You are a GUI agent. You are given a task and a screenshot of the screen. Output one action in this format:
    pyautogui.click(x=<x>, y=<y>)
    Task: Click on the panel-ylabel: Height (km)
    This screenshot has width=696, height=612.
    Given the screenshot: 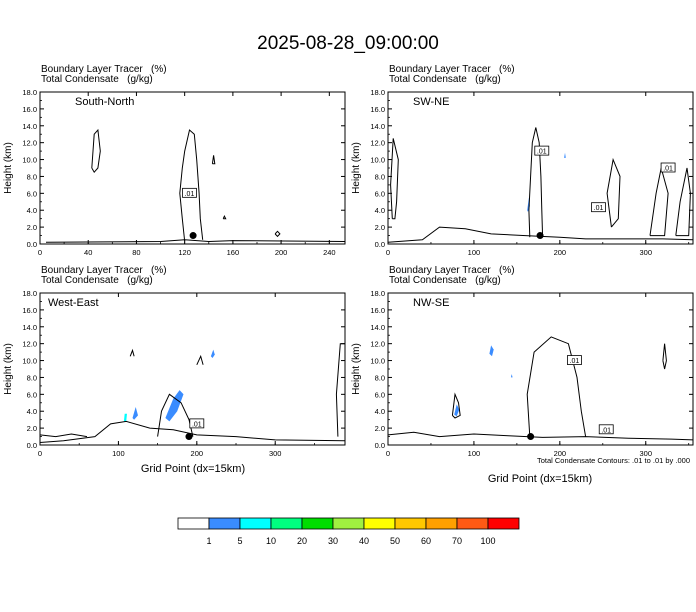 What is the action you would take?
    pyautogui.click(x=8, y=168)
    